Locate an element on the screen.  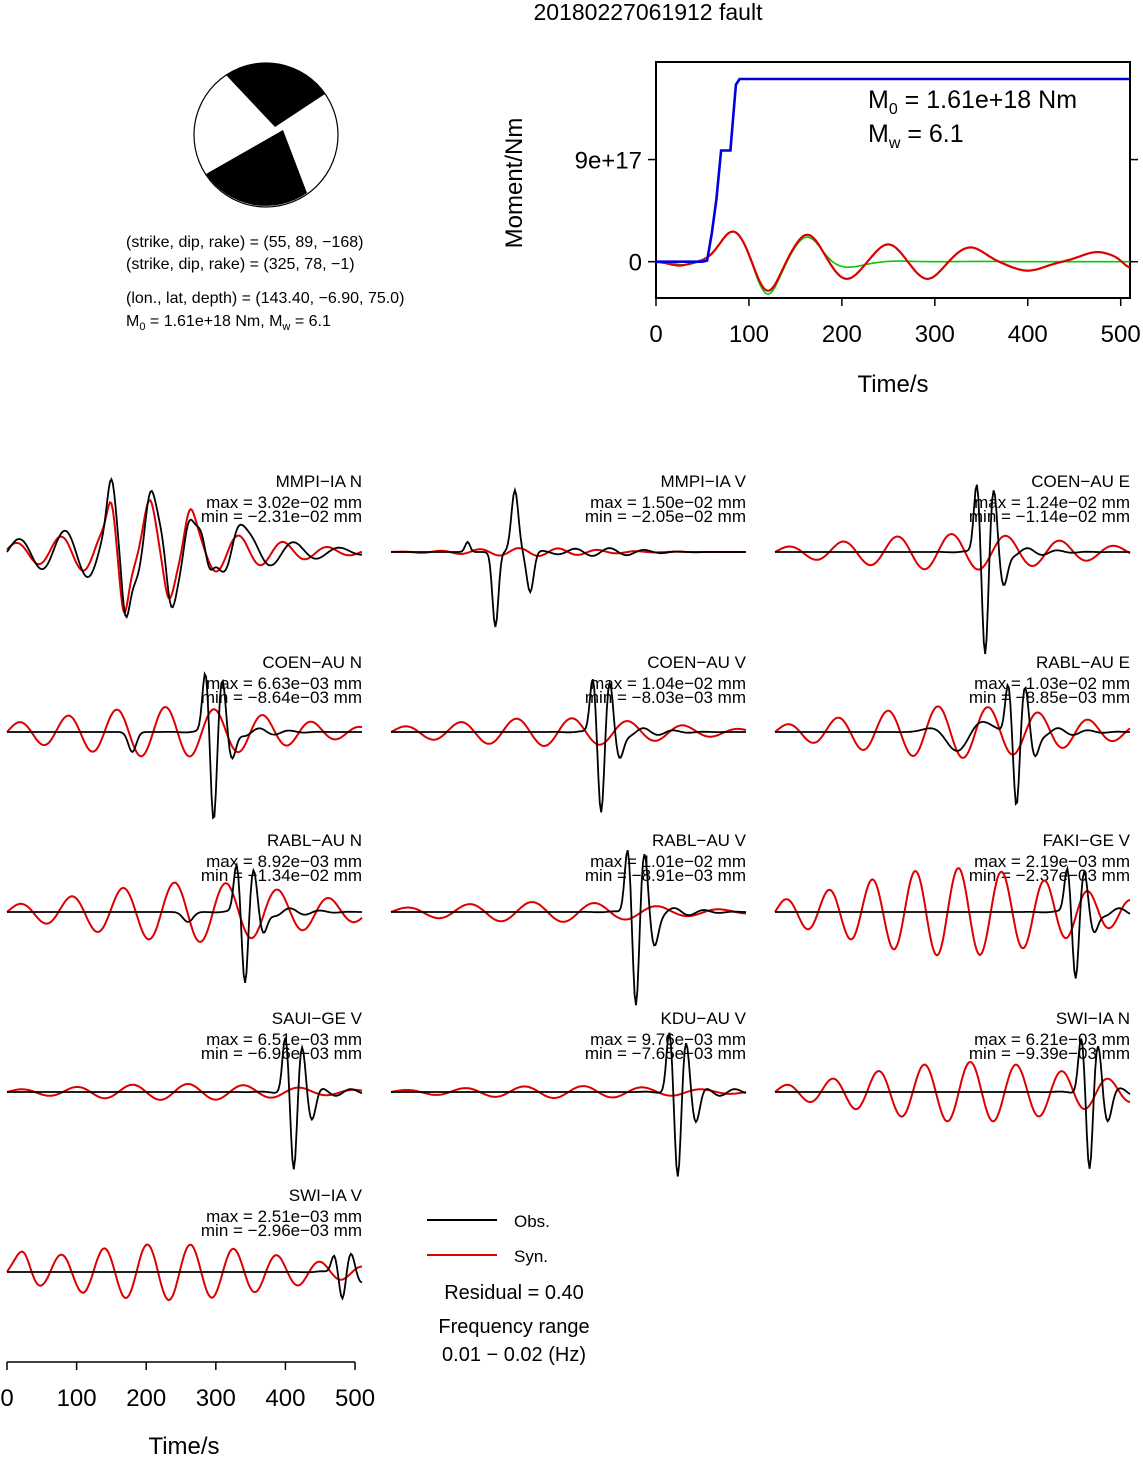
station-name: RABL−AU N is located at coordinates (314, 840).